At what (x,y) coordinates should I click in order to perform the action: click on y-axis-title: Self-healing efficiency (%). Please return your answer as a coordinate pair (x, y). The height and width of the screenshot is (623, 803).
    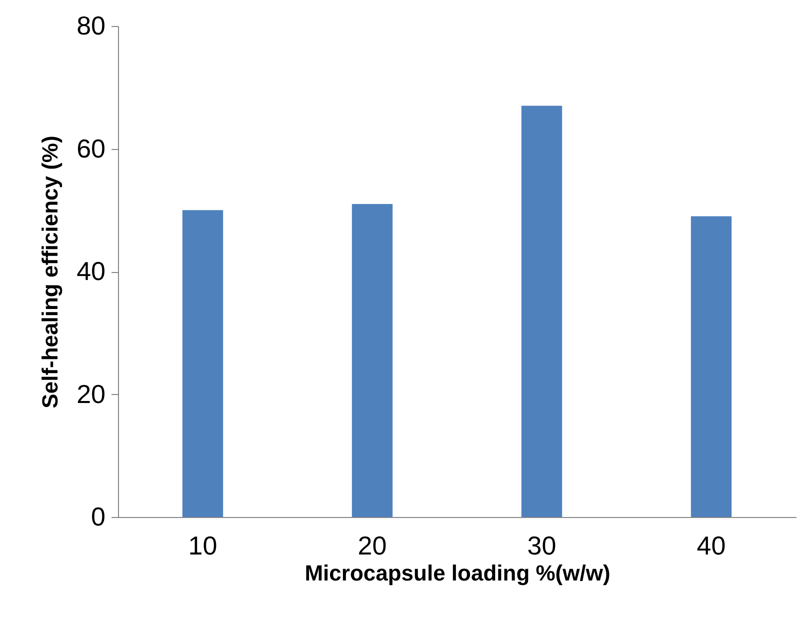
    Looking at the image, I should click on (50, 272).